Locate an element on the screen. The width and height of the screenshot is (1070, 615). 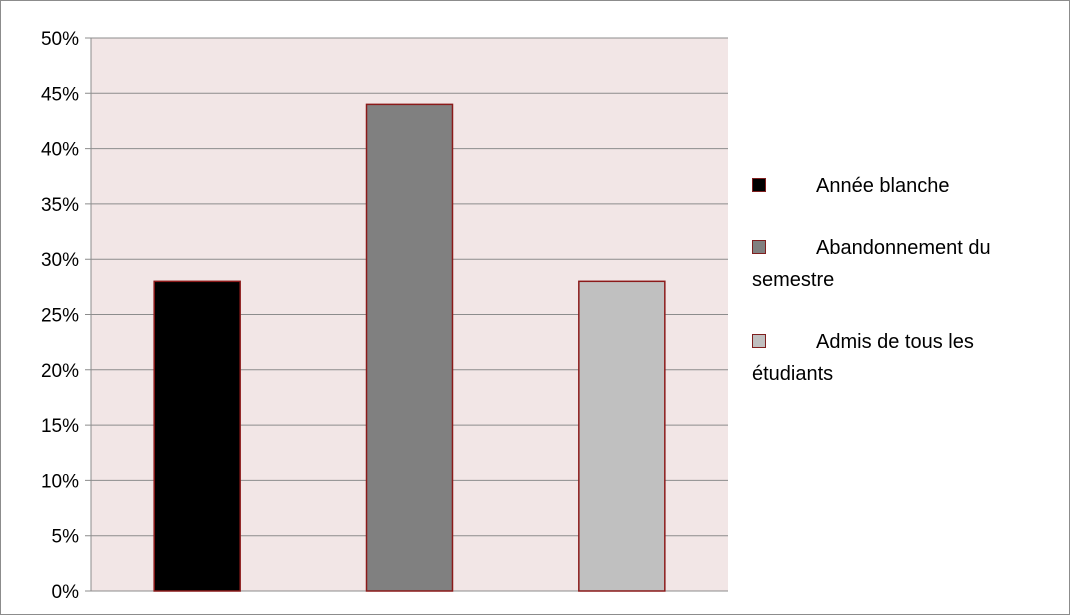
legend-label: Admis de tous les étudiants is located at coordinates (863, 358).